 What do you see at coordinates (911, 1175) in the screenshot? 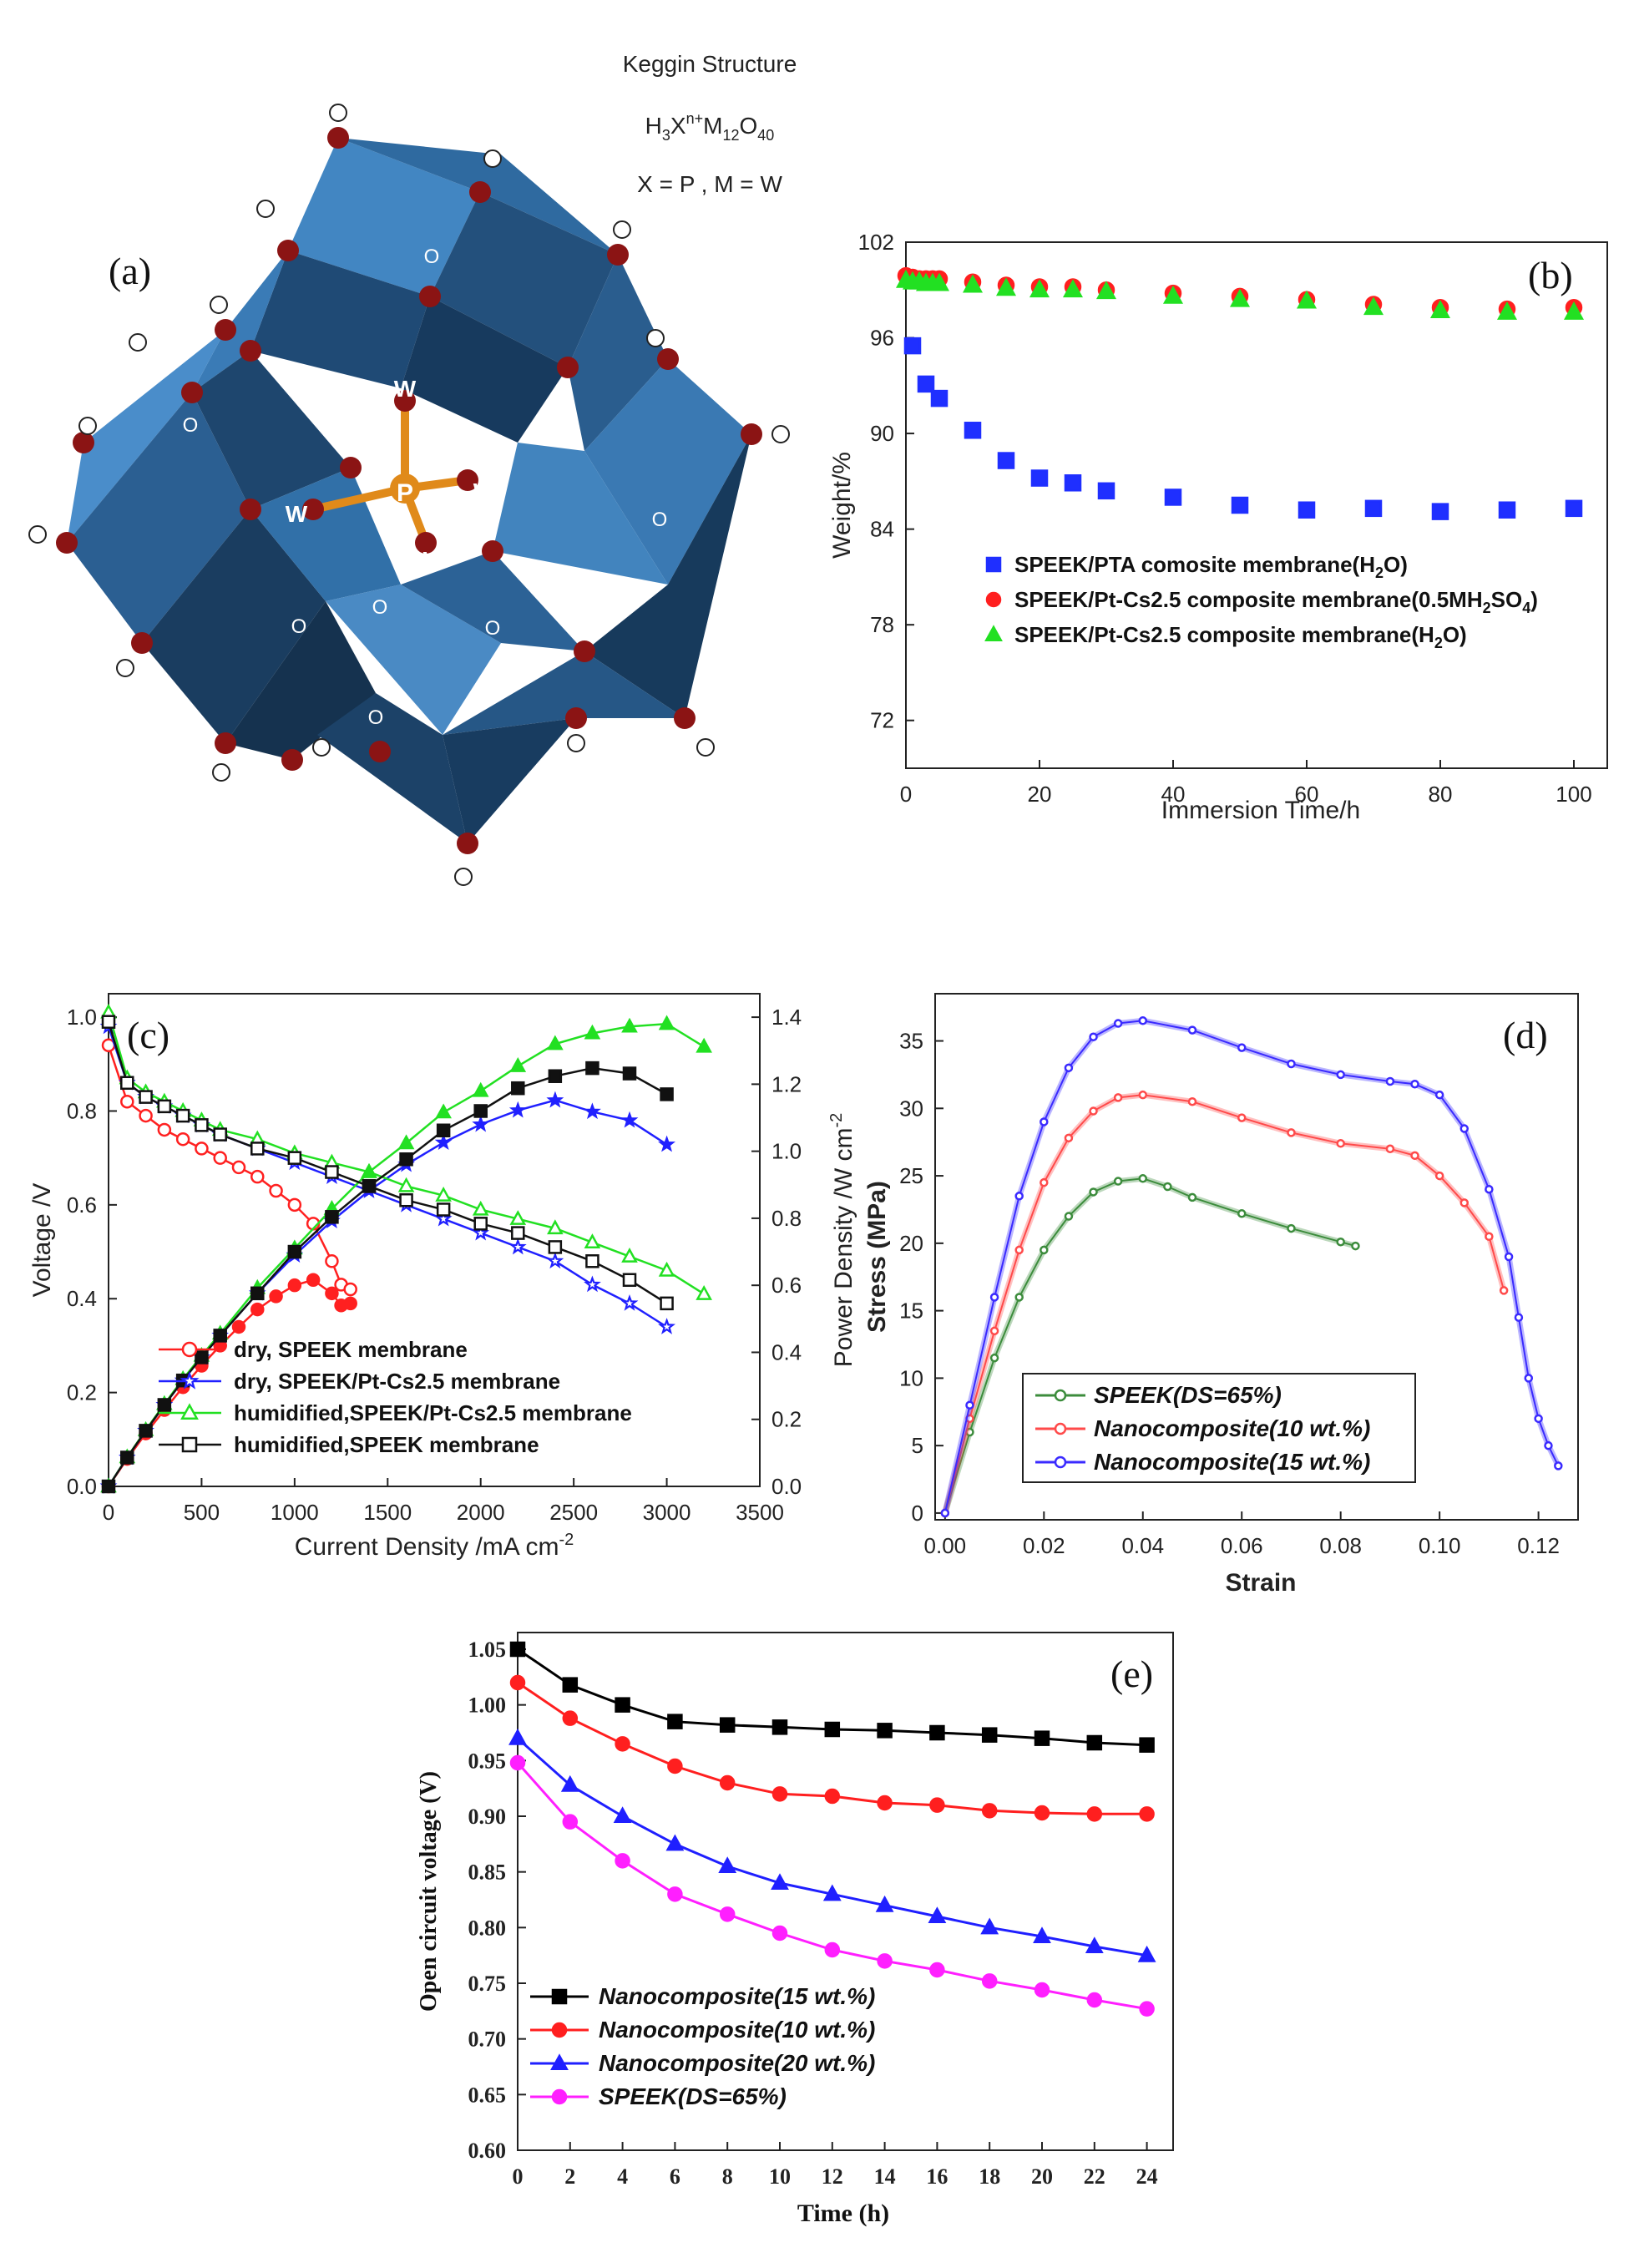
I see `y-tick-label: 25` at bounding box center [911, 1175].